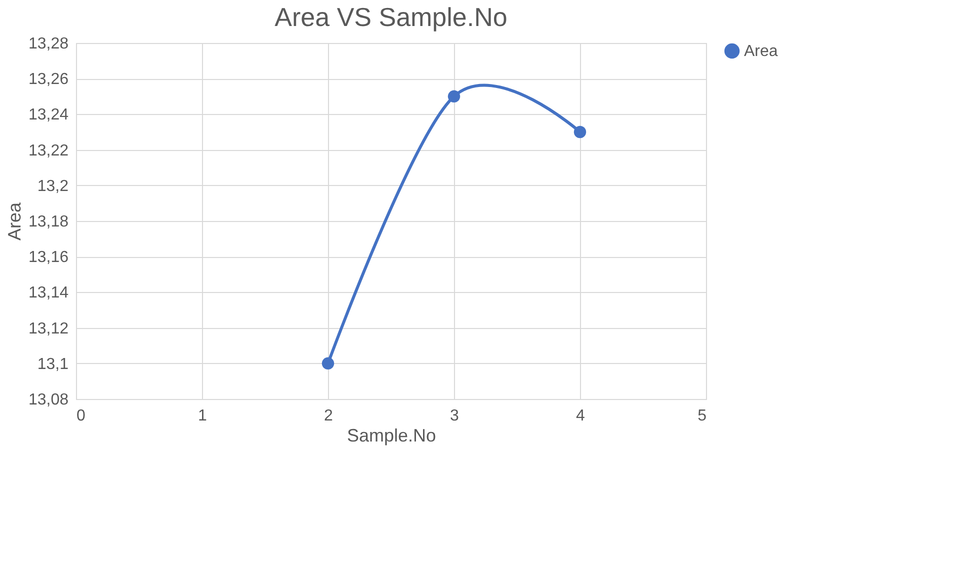 This screenshot has width=959, height=572. I want to click on y-tick-label: 13,08, so click(48, 400).